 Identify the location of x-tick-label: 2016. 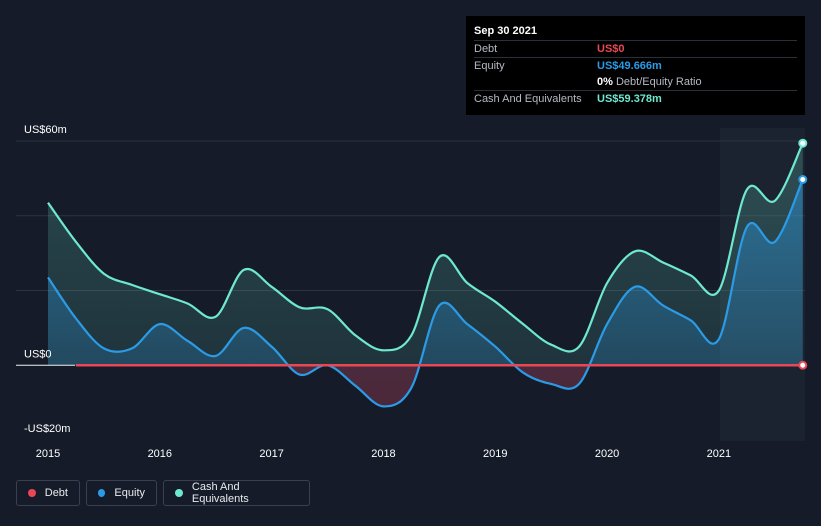
(160, 454).